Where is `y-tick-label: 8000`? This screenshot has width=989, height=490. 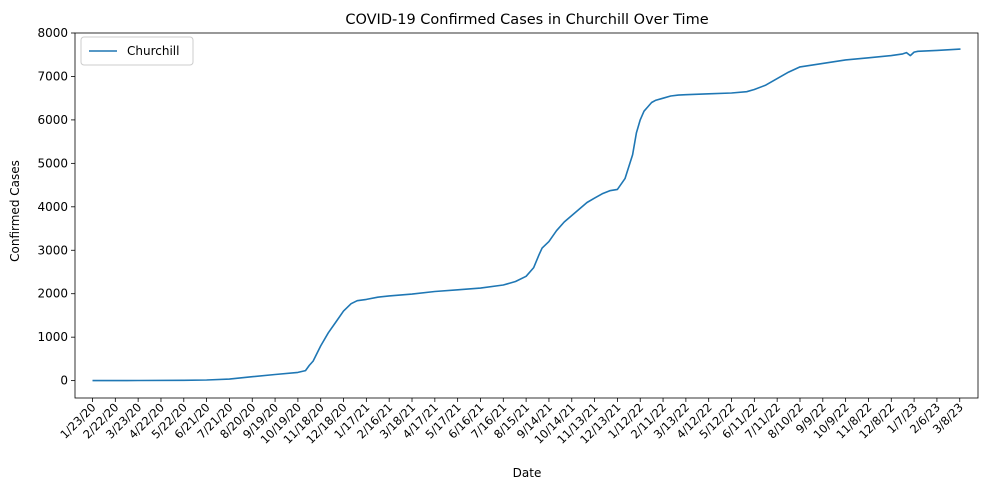 y-tick-label: 8000 is located at coordinates (52, 33).